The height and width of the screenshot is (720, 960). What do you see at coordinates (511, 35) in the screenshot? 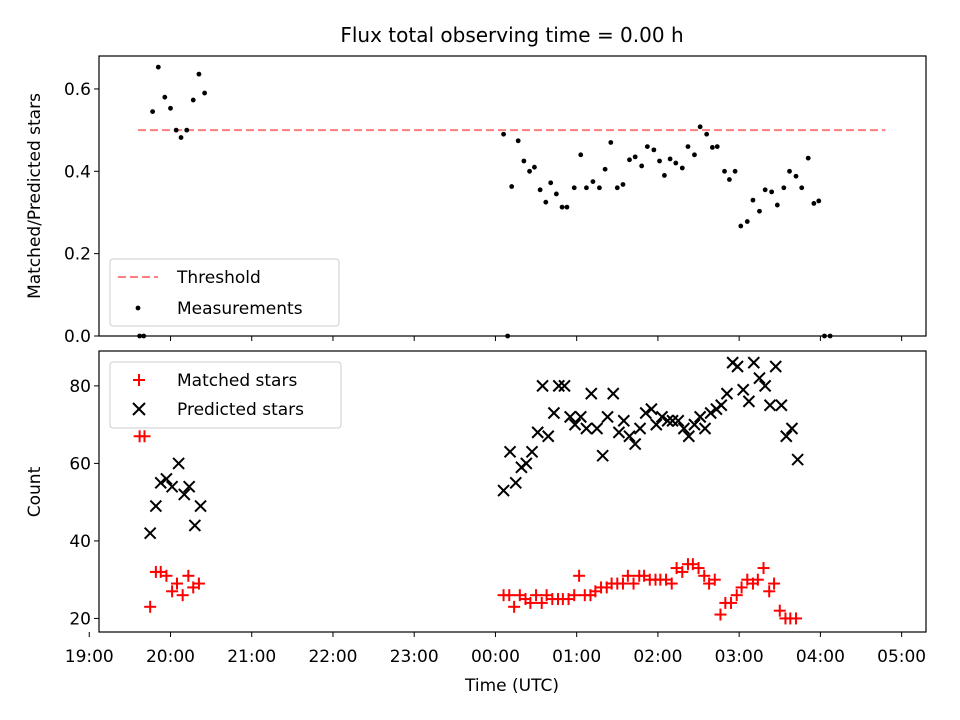
I see `chart-title: Flux total observing time = 0.00 h` at bounding box center [511, 35].